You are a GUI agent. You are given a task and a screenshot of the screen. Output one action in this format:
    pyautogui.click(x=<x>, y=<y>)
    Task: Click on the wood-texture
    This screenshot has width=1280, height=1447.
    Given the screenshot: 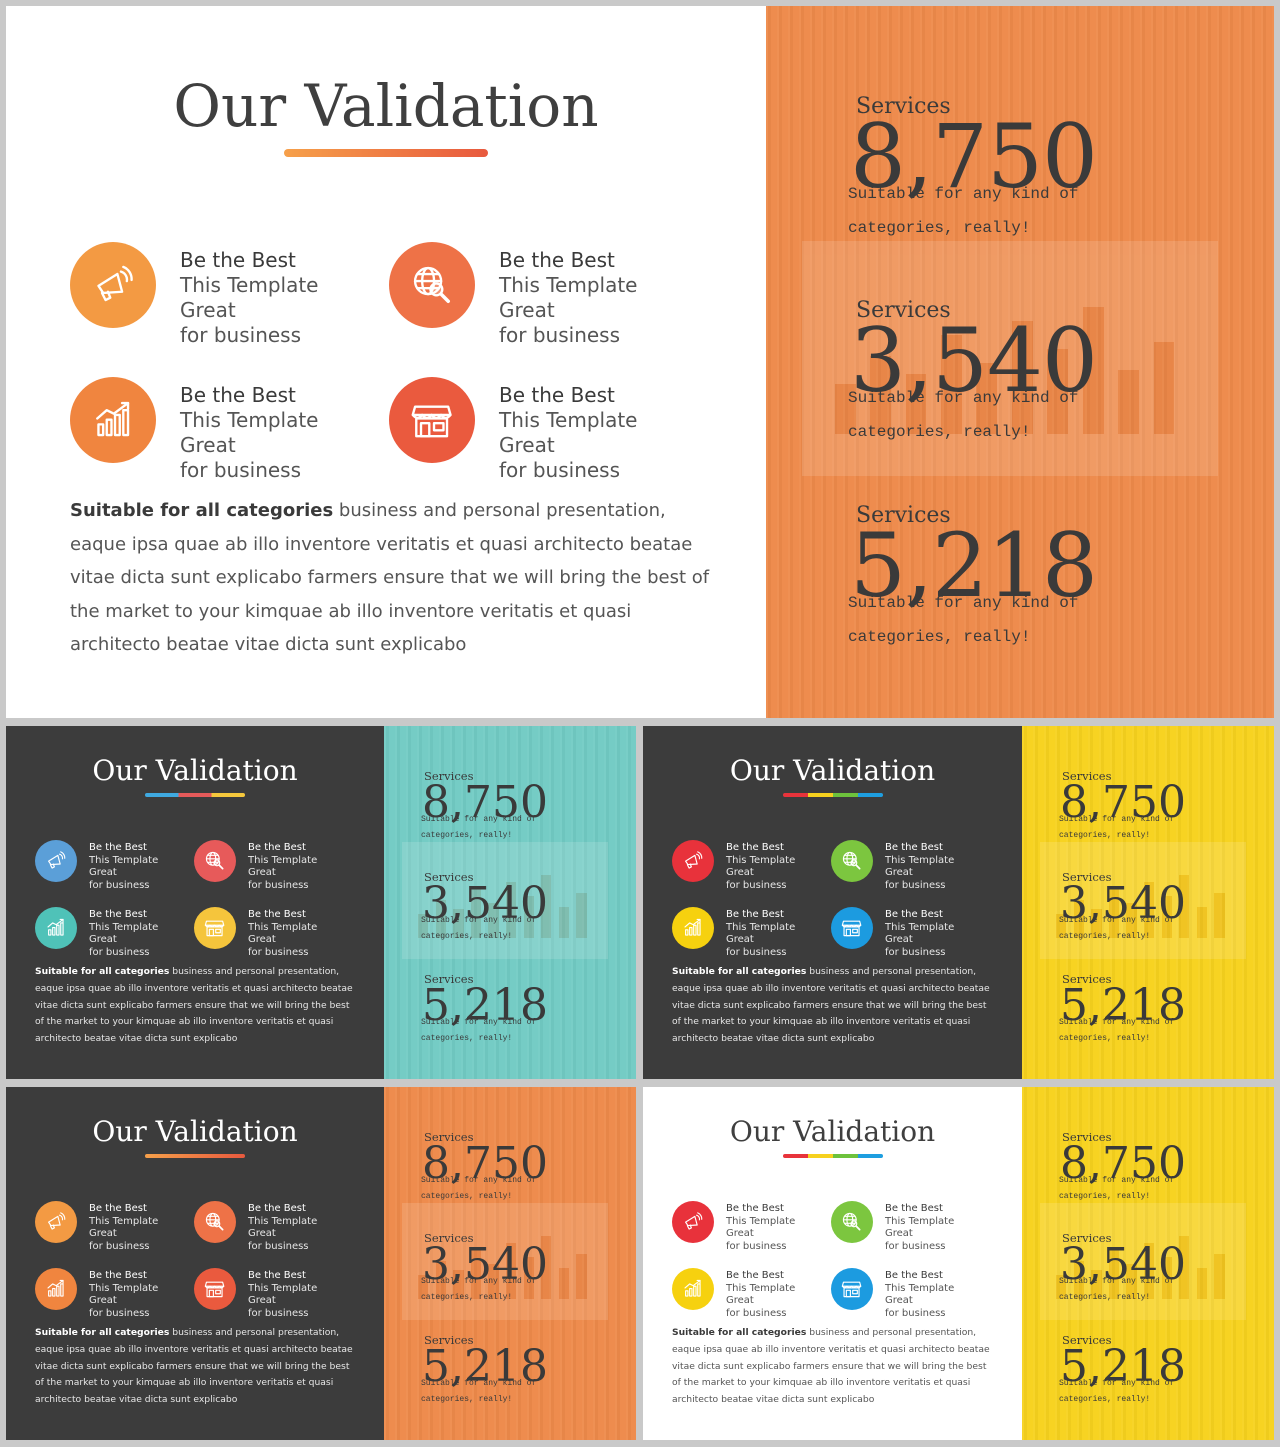 What is the action you would take?
    pyautogui.click(x=1148, y=902)
    